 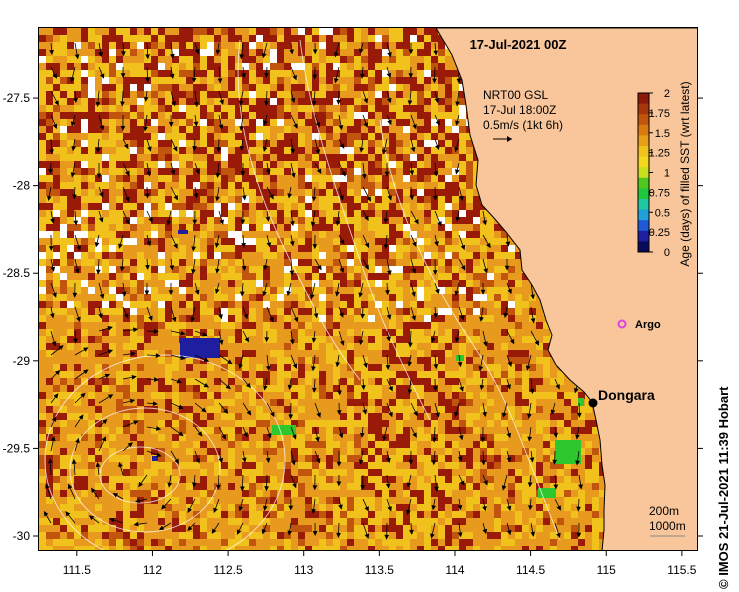 I want to click on x-axis-ticks: 111.5 112 112.5 113 113.5 114 114.5 115 115.5, so click(x=380, y=564).